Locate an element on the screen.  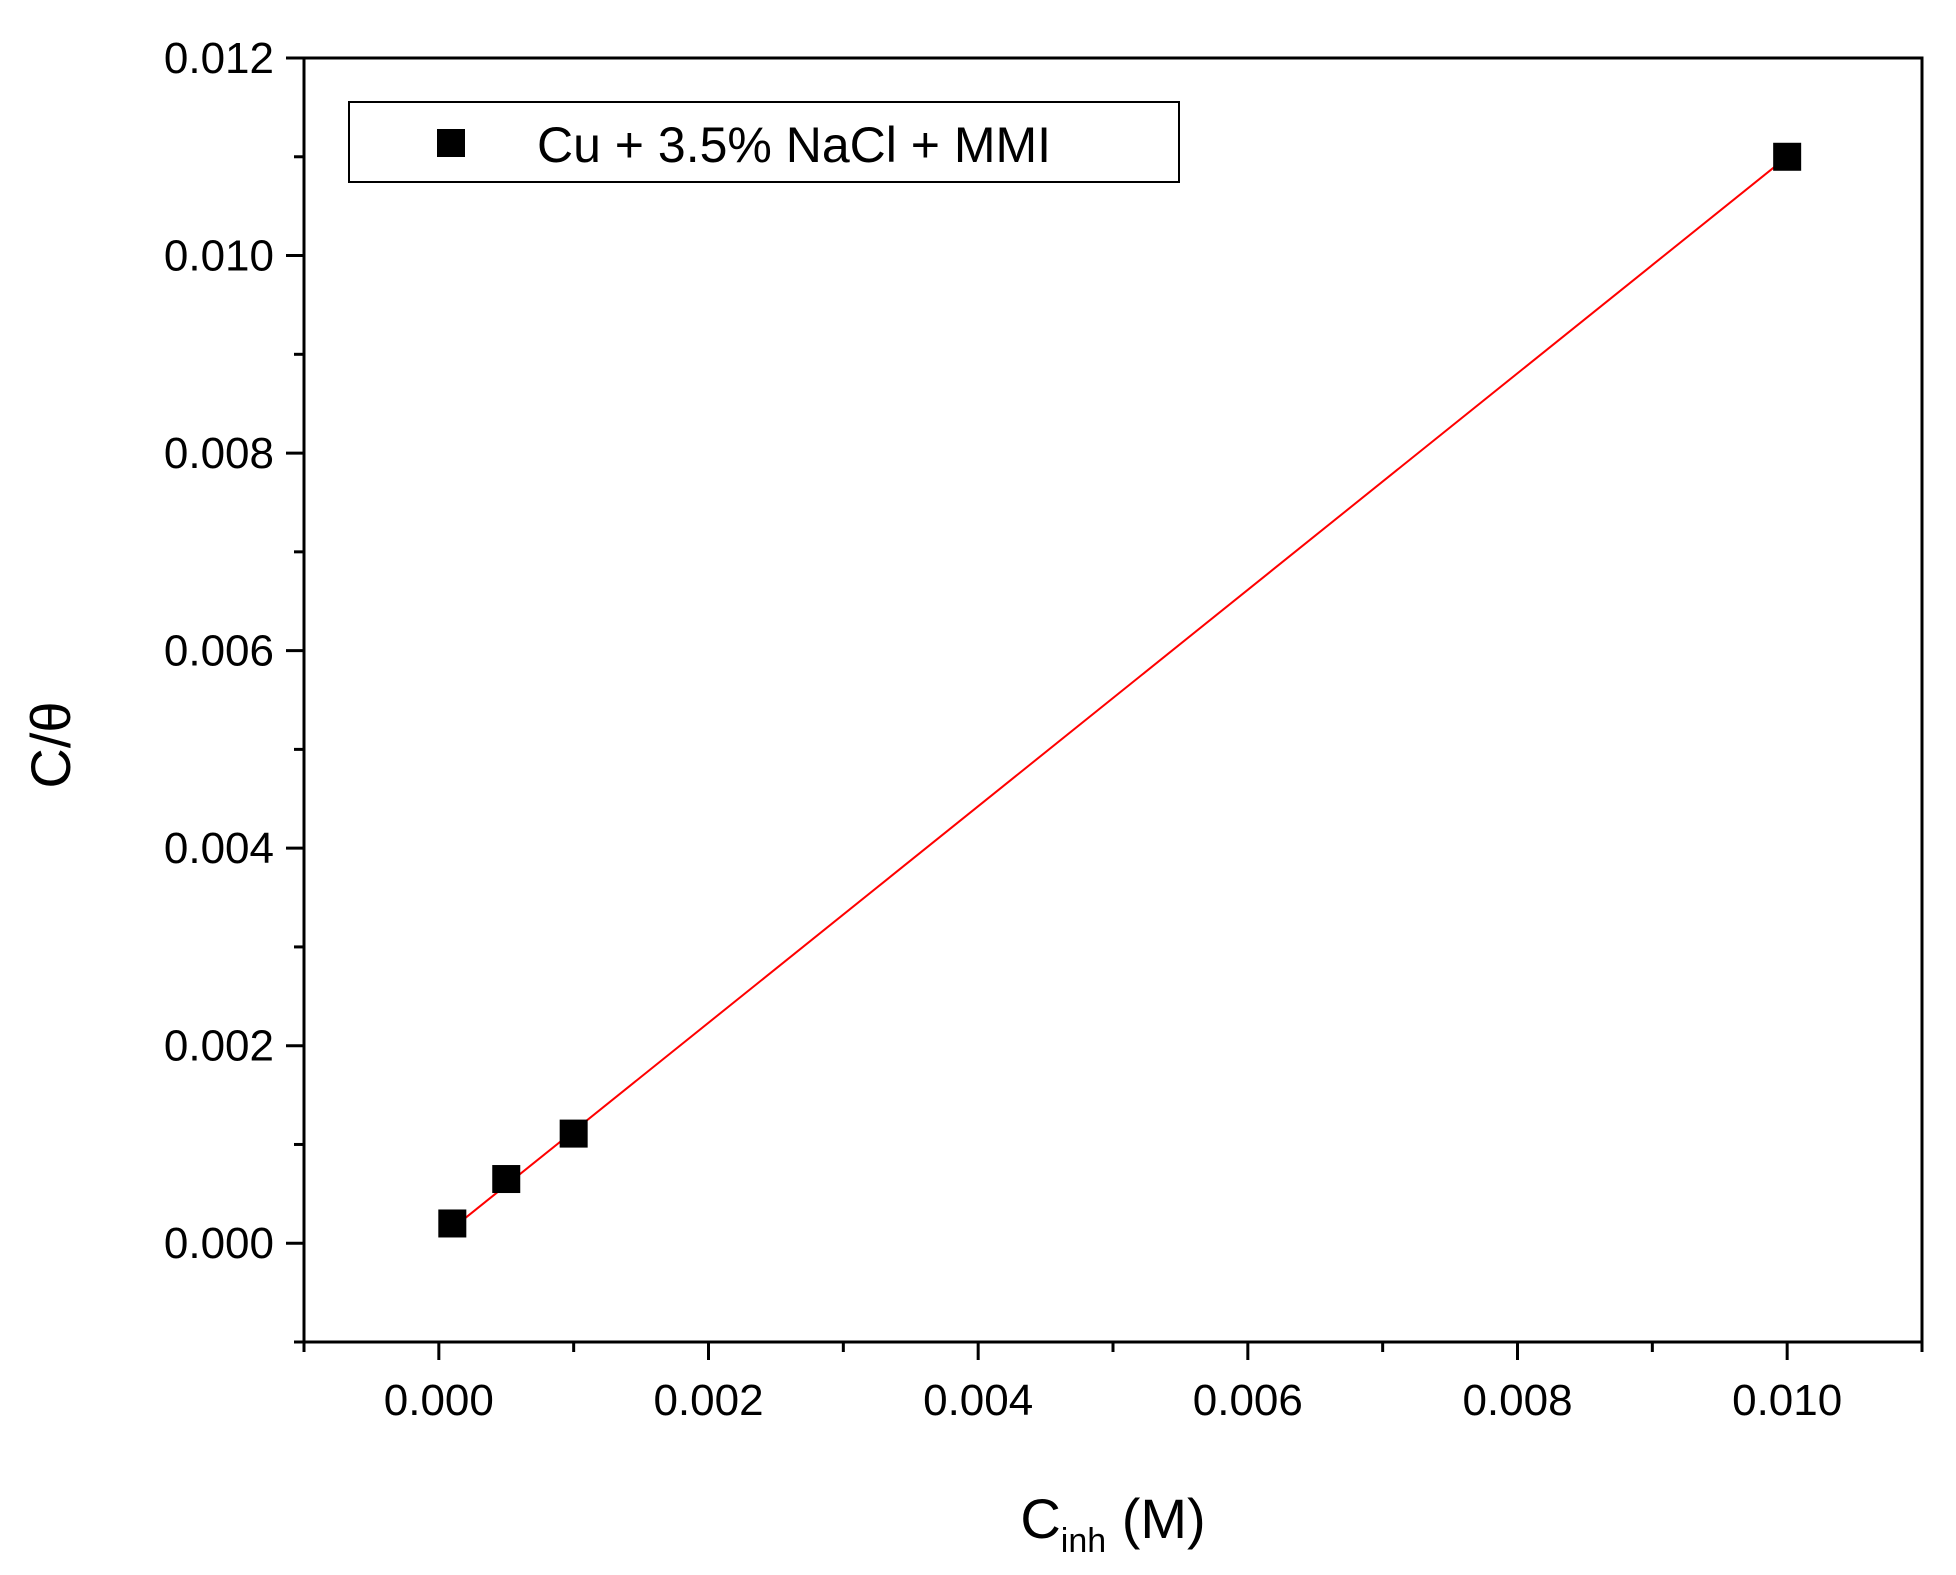
x-tick-label: 0.000 is located at coordinates (439, 1400).